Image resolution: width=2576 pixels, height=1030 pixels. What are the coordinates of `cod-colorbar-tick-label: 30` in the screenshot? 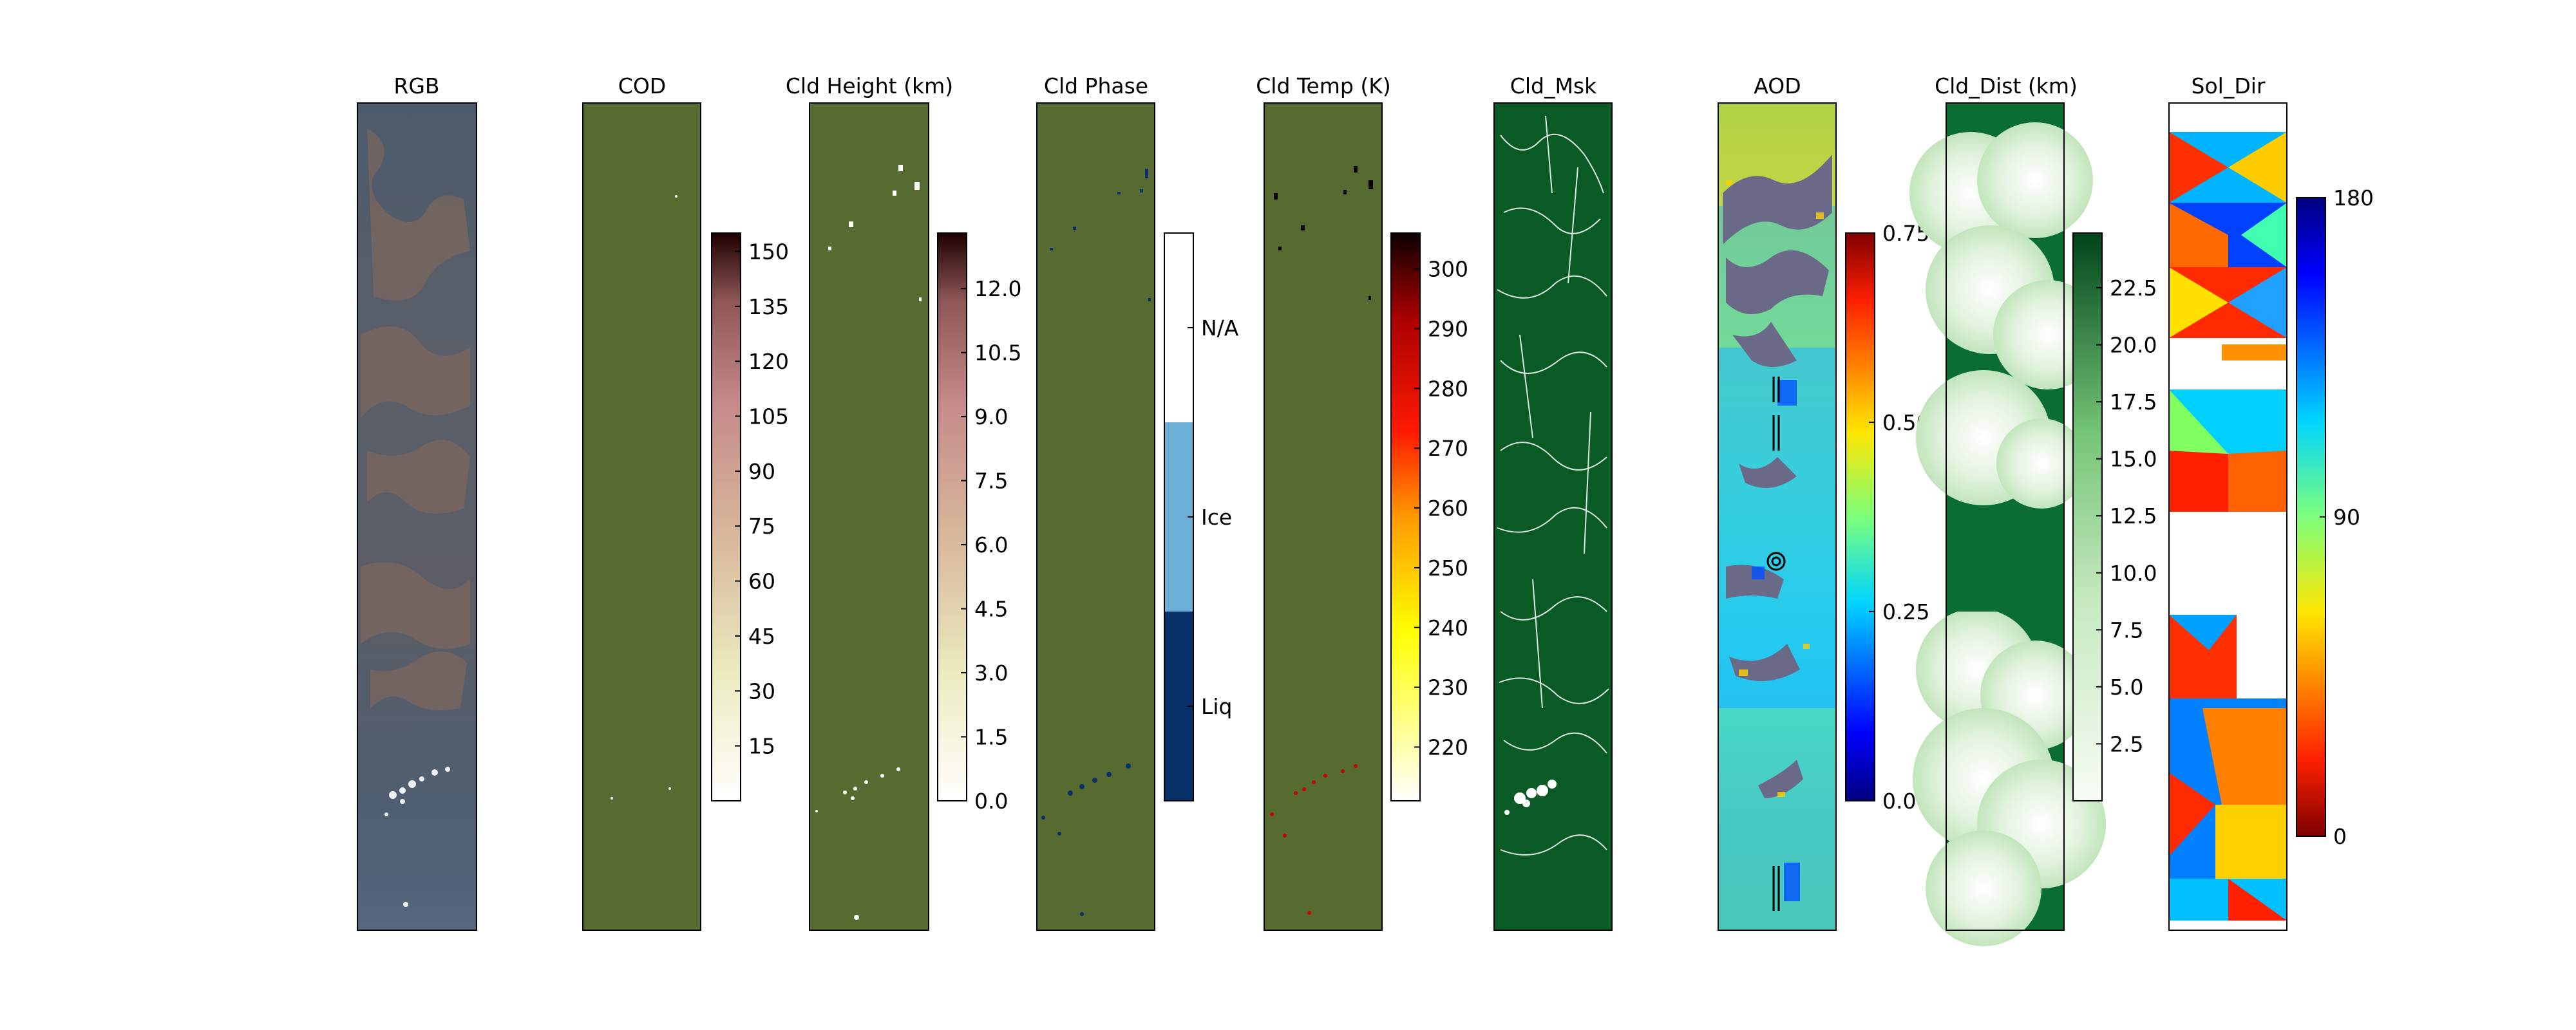 It's located at (761, 691).